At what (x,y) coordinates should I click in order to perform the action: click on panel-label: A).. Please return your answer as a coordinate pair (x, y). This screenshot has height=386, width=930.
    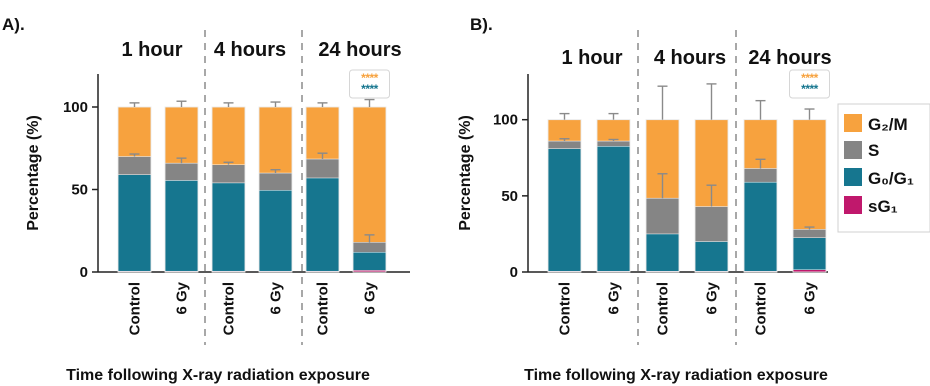
    Looking at the image, I should click on (13, 24).